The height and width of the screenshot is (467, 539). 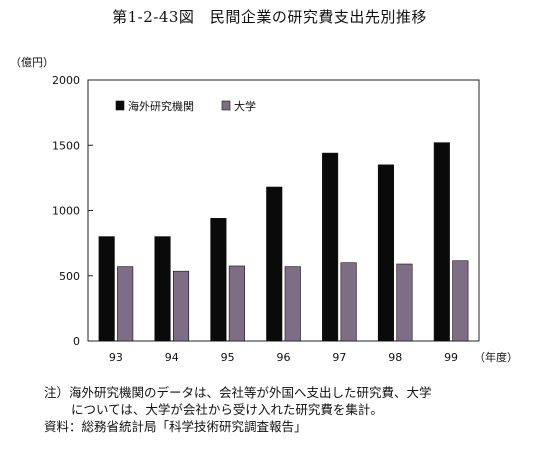 I want to click on y-tick-label: 1500, so click(x=66, y=145).